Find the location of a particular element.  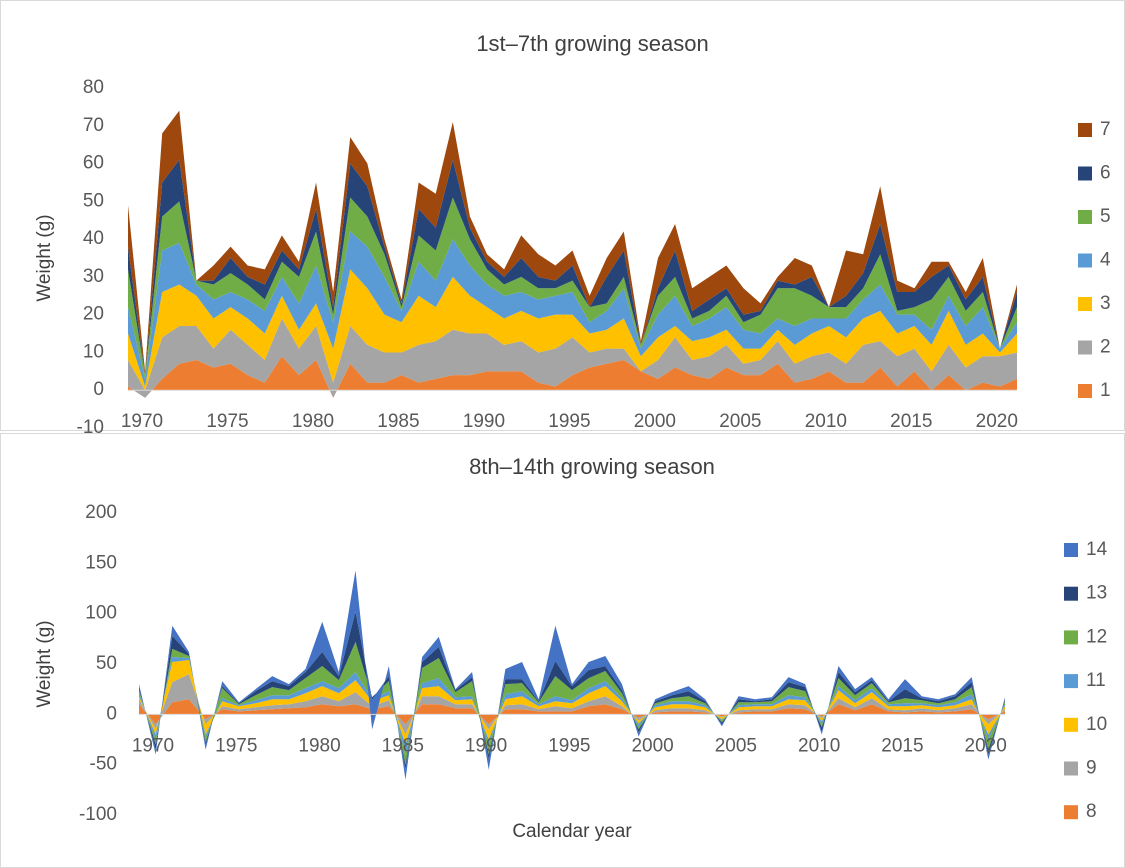

y-tick-label: 60 is located at coordinates (93, 163).